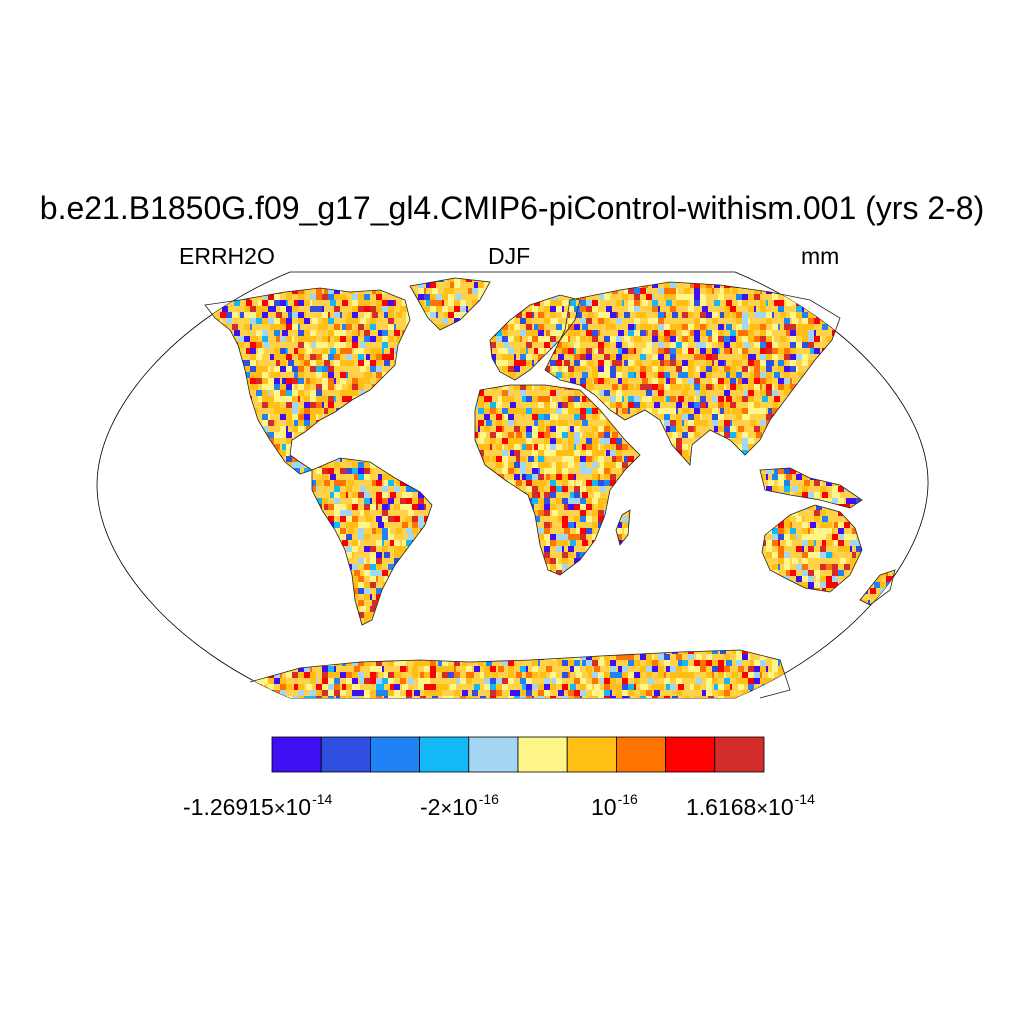 This screenshot has height=1024, width=1024. Describe the element at coordinates (509, 256) in the screenshot. I see `season-label: DJF` at that location.